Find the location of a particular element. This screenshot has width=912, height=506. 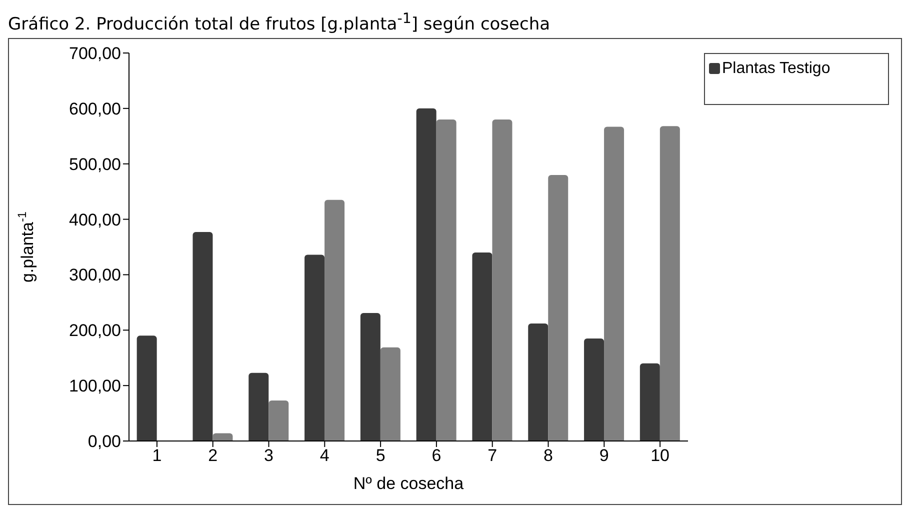

x-tick-label: 5 is located at coordinates (381, 455).